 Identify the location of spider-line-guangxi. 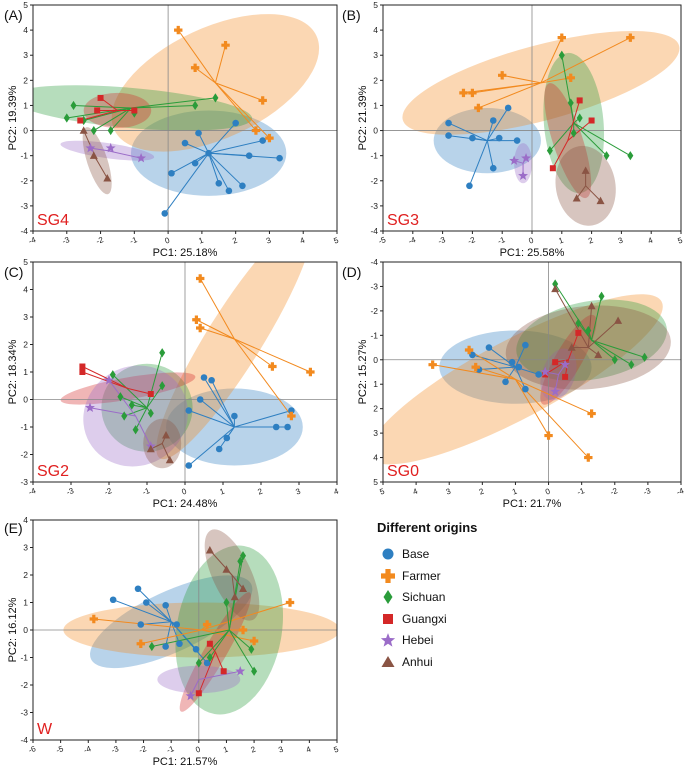
(139, 391).